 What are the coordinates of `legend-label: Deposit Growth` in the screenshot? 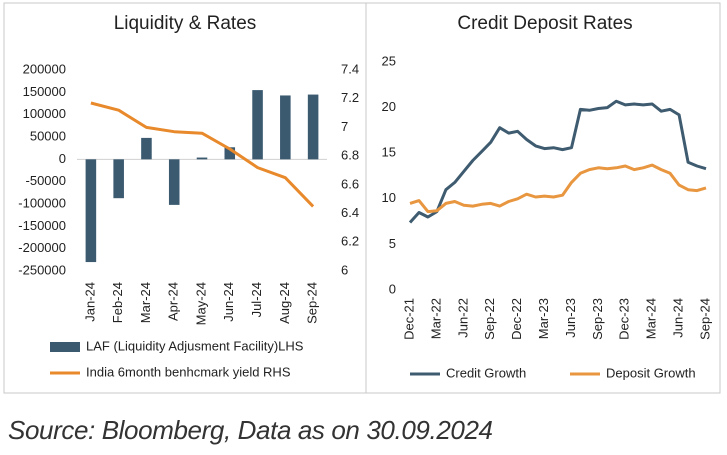 It's located at (651, 372).